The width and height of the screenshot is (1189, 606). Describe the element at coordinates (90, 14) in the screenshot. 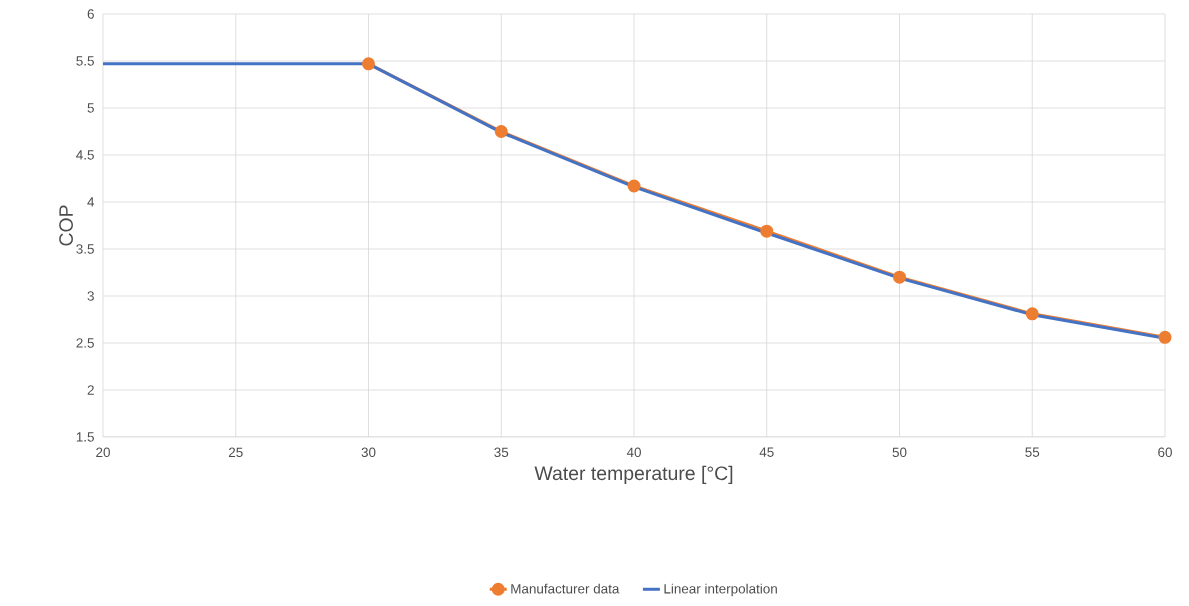

I see `y-tick-label: 6` at that location.